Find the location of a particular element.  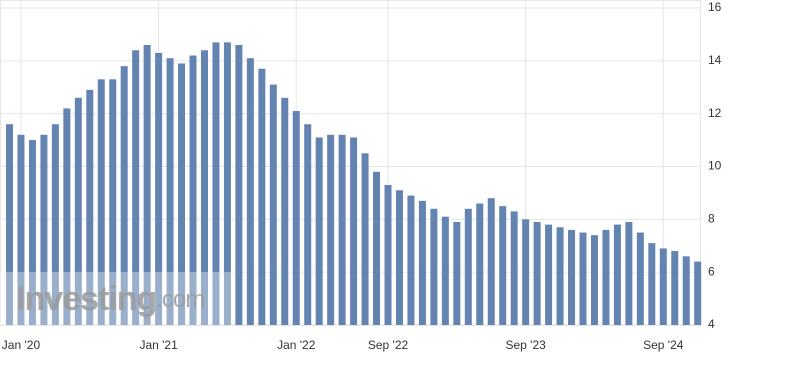

x-tick-label: Sep '22 is located at coordinates (388, 345).